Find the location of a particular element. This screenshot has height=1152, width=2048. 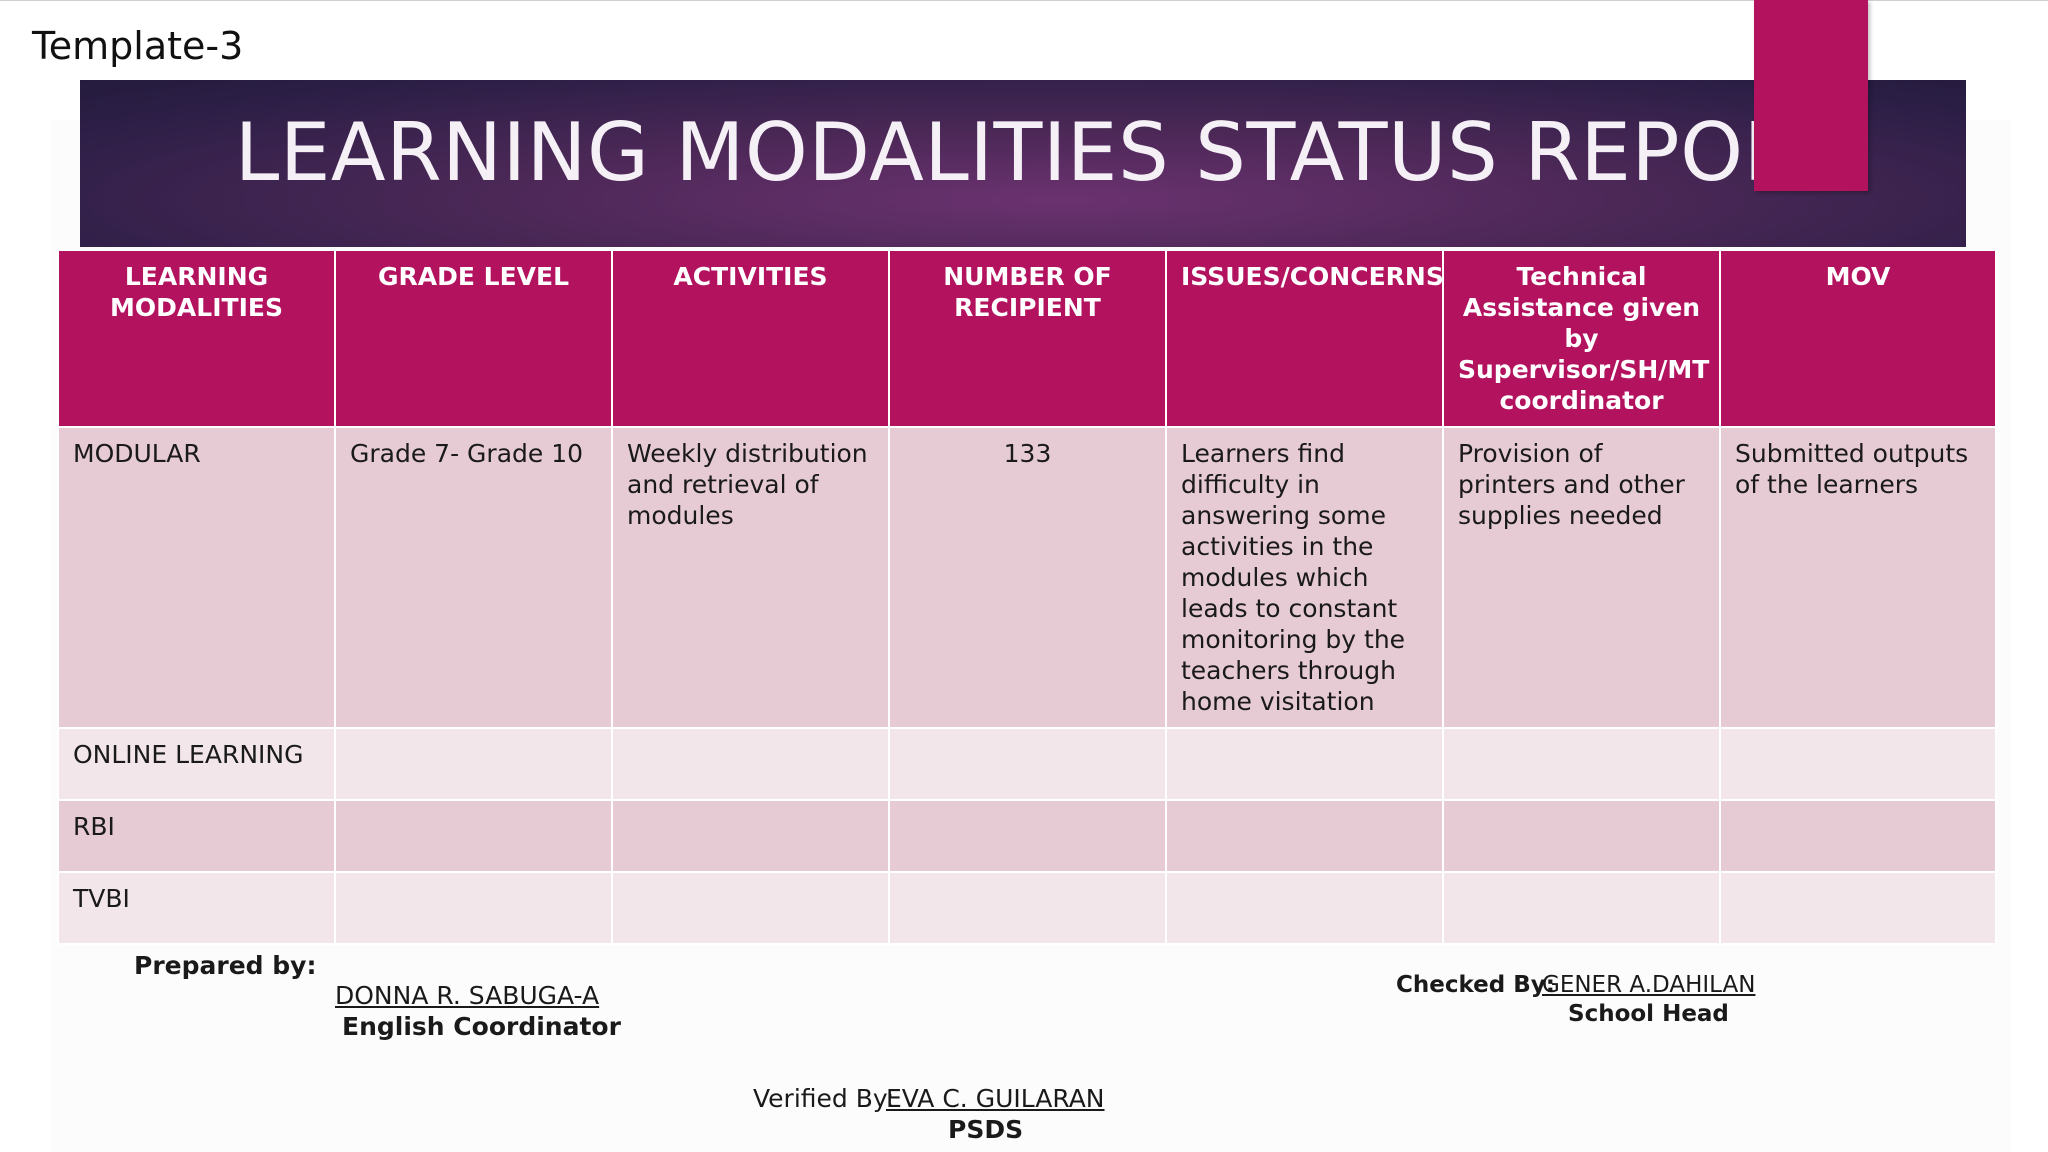

verified-by-role: PSDS is located at coordinates (986, 1129).